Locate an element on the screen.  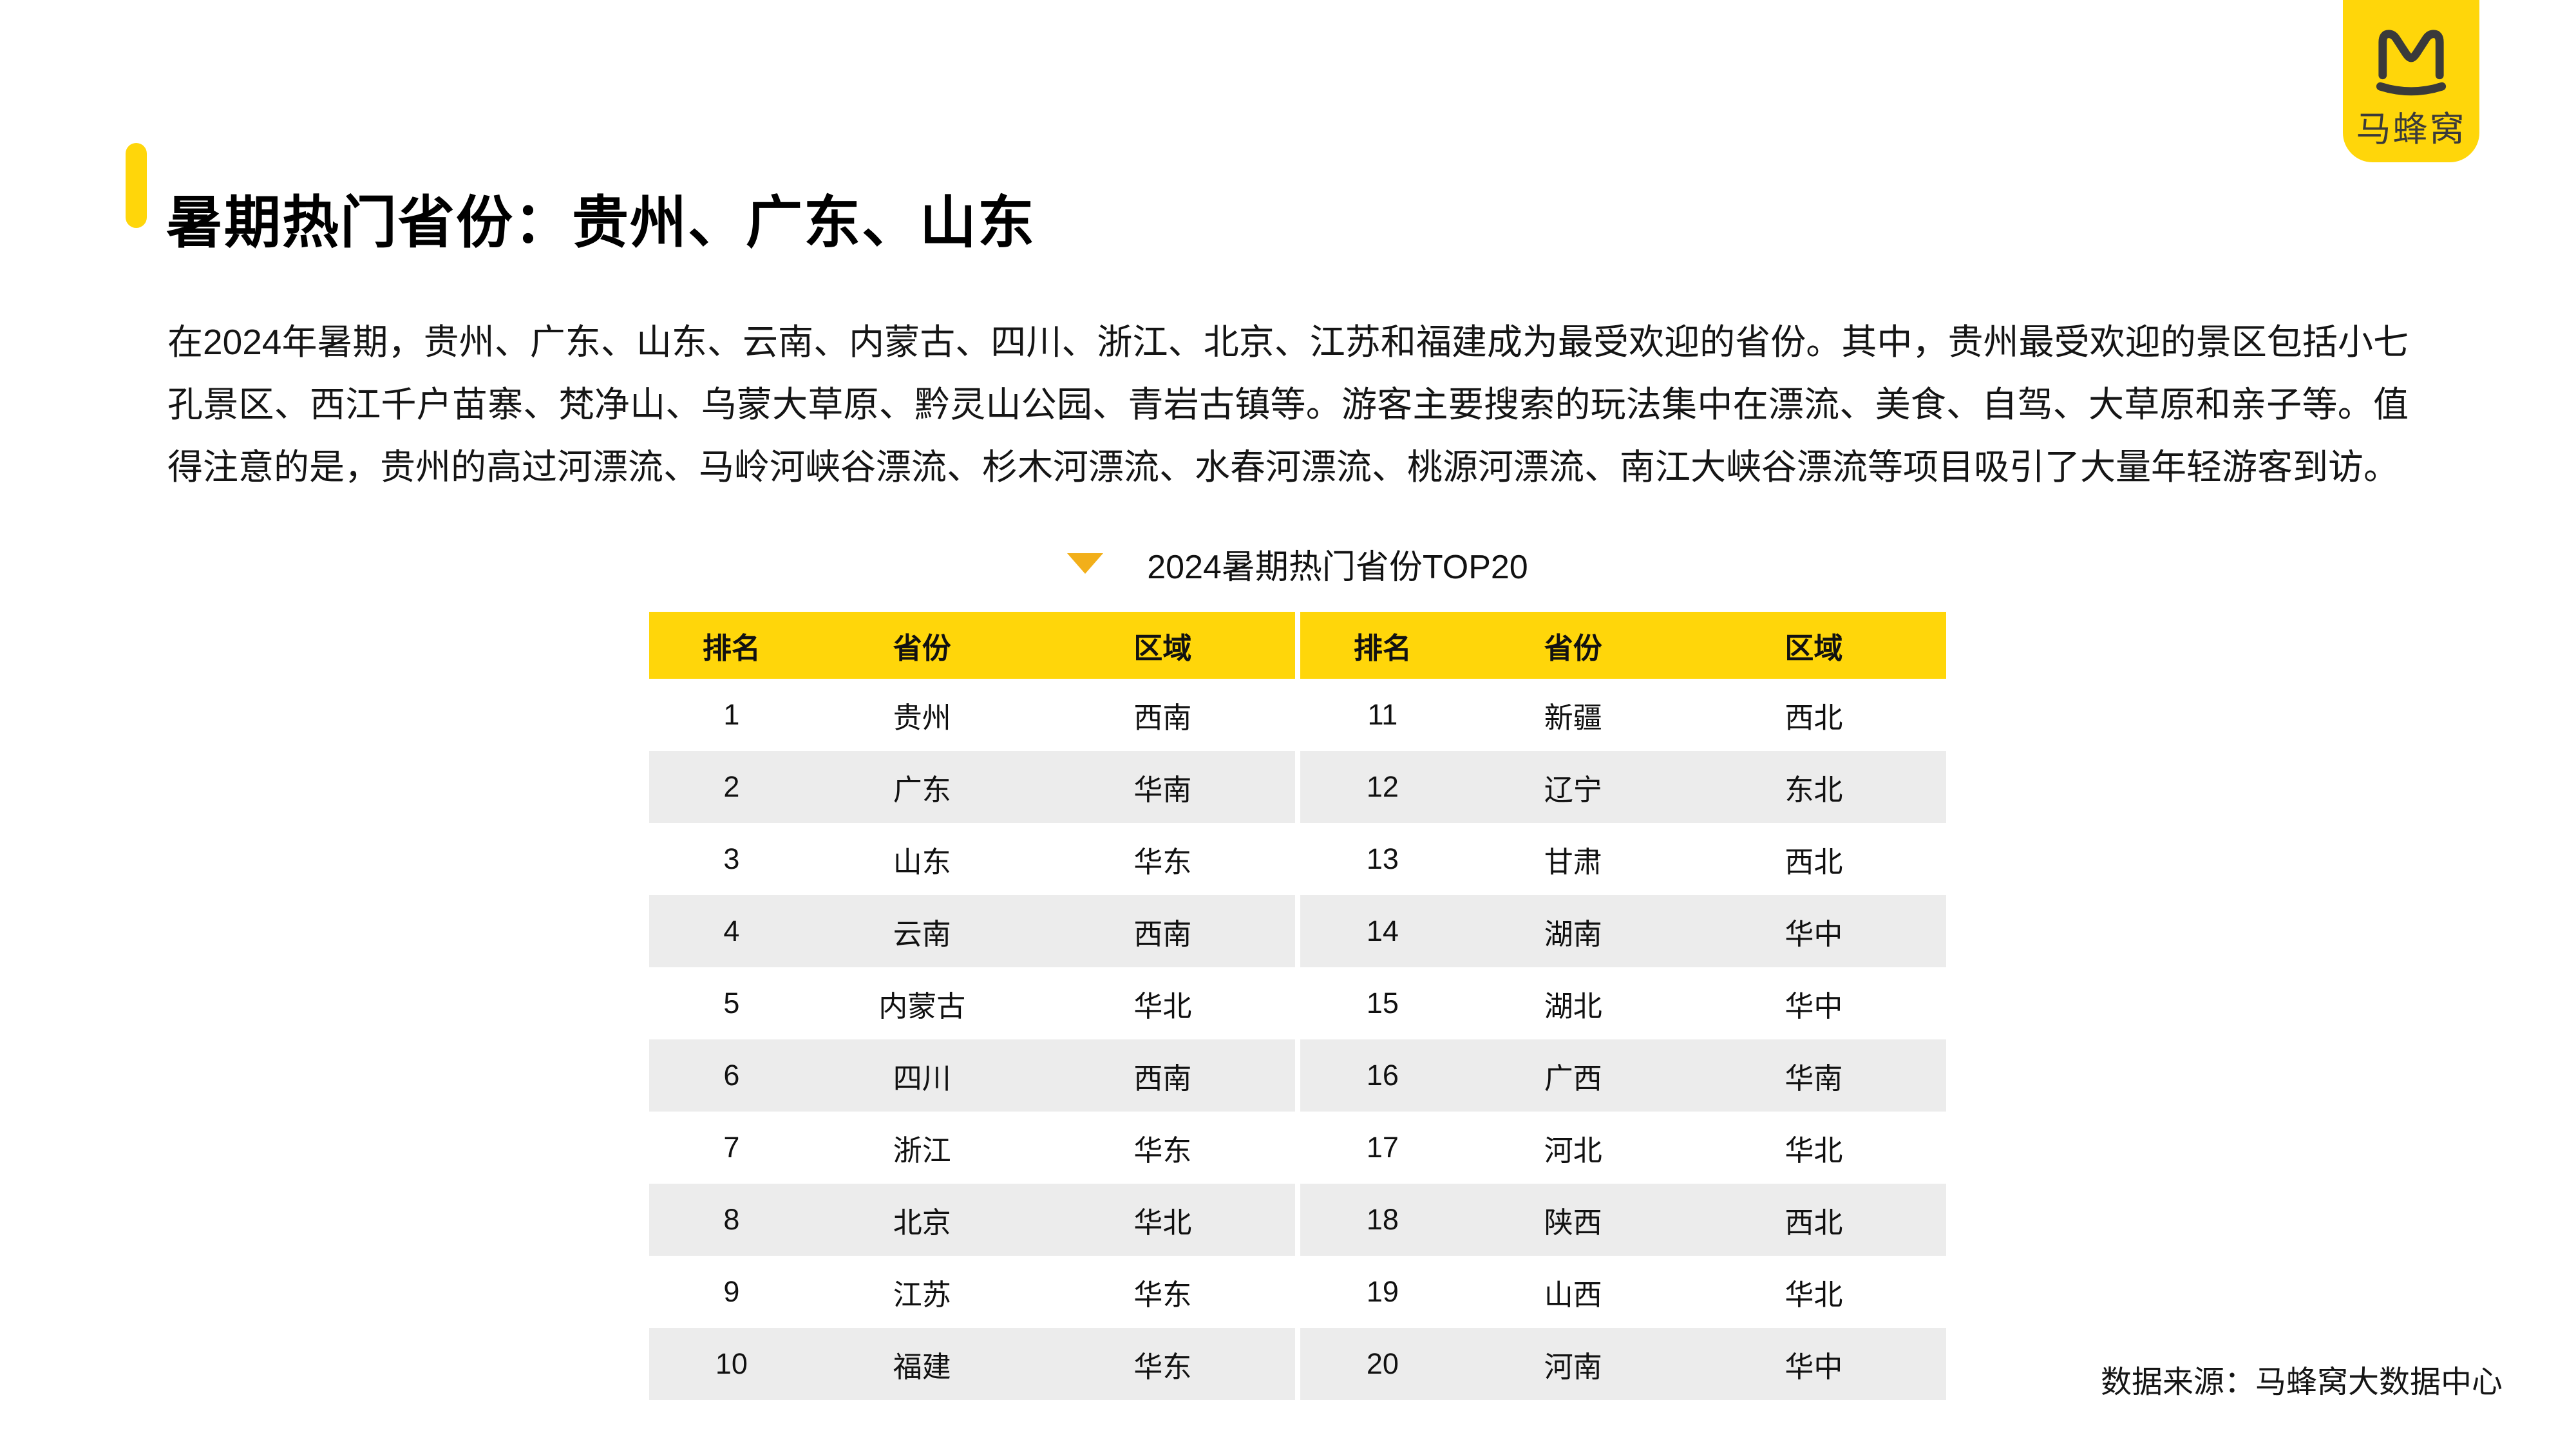
province-cell: 陕西 is located at coordinates (1573, 1222).